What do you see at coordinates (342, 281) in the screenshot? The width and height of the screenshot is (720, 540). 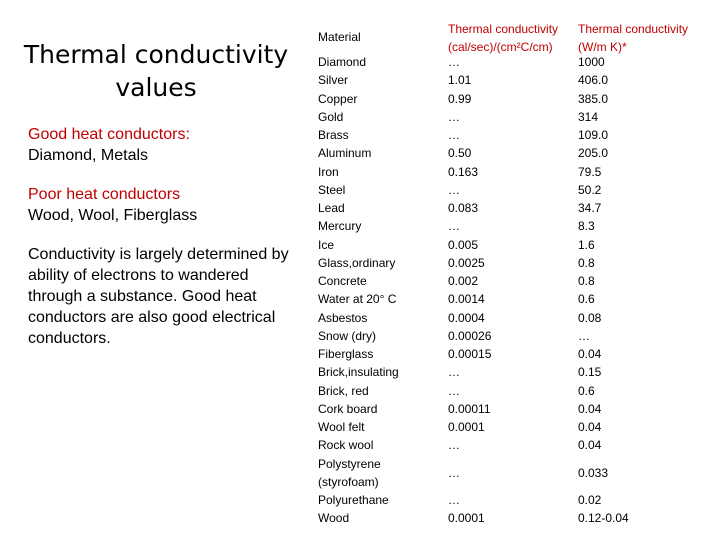 I see `cell-material: Concrete` at bounding box center [342, 281].